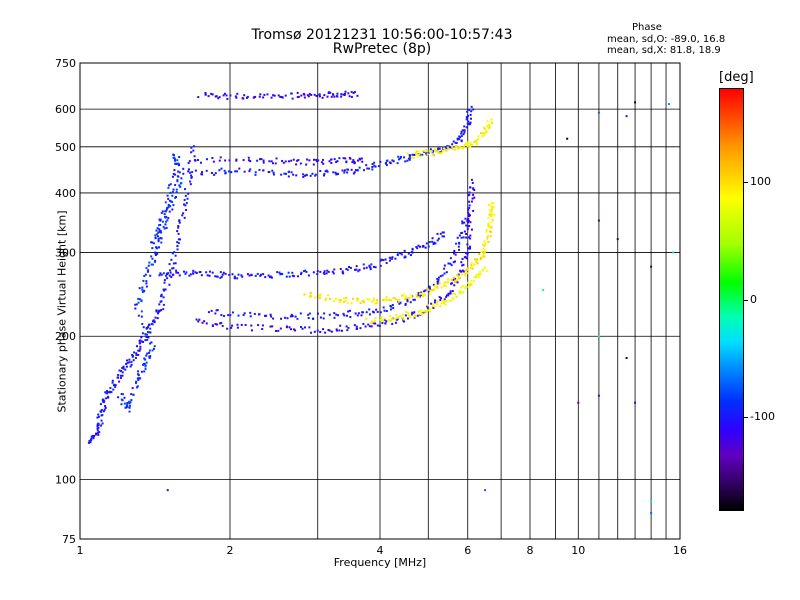  I want to click on x-tick-label: 2, so click(230, 550).